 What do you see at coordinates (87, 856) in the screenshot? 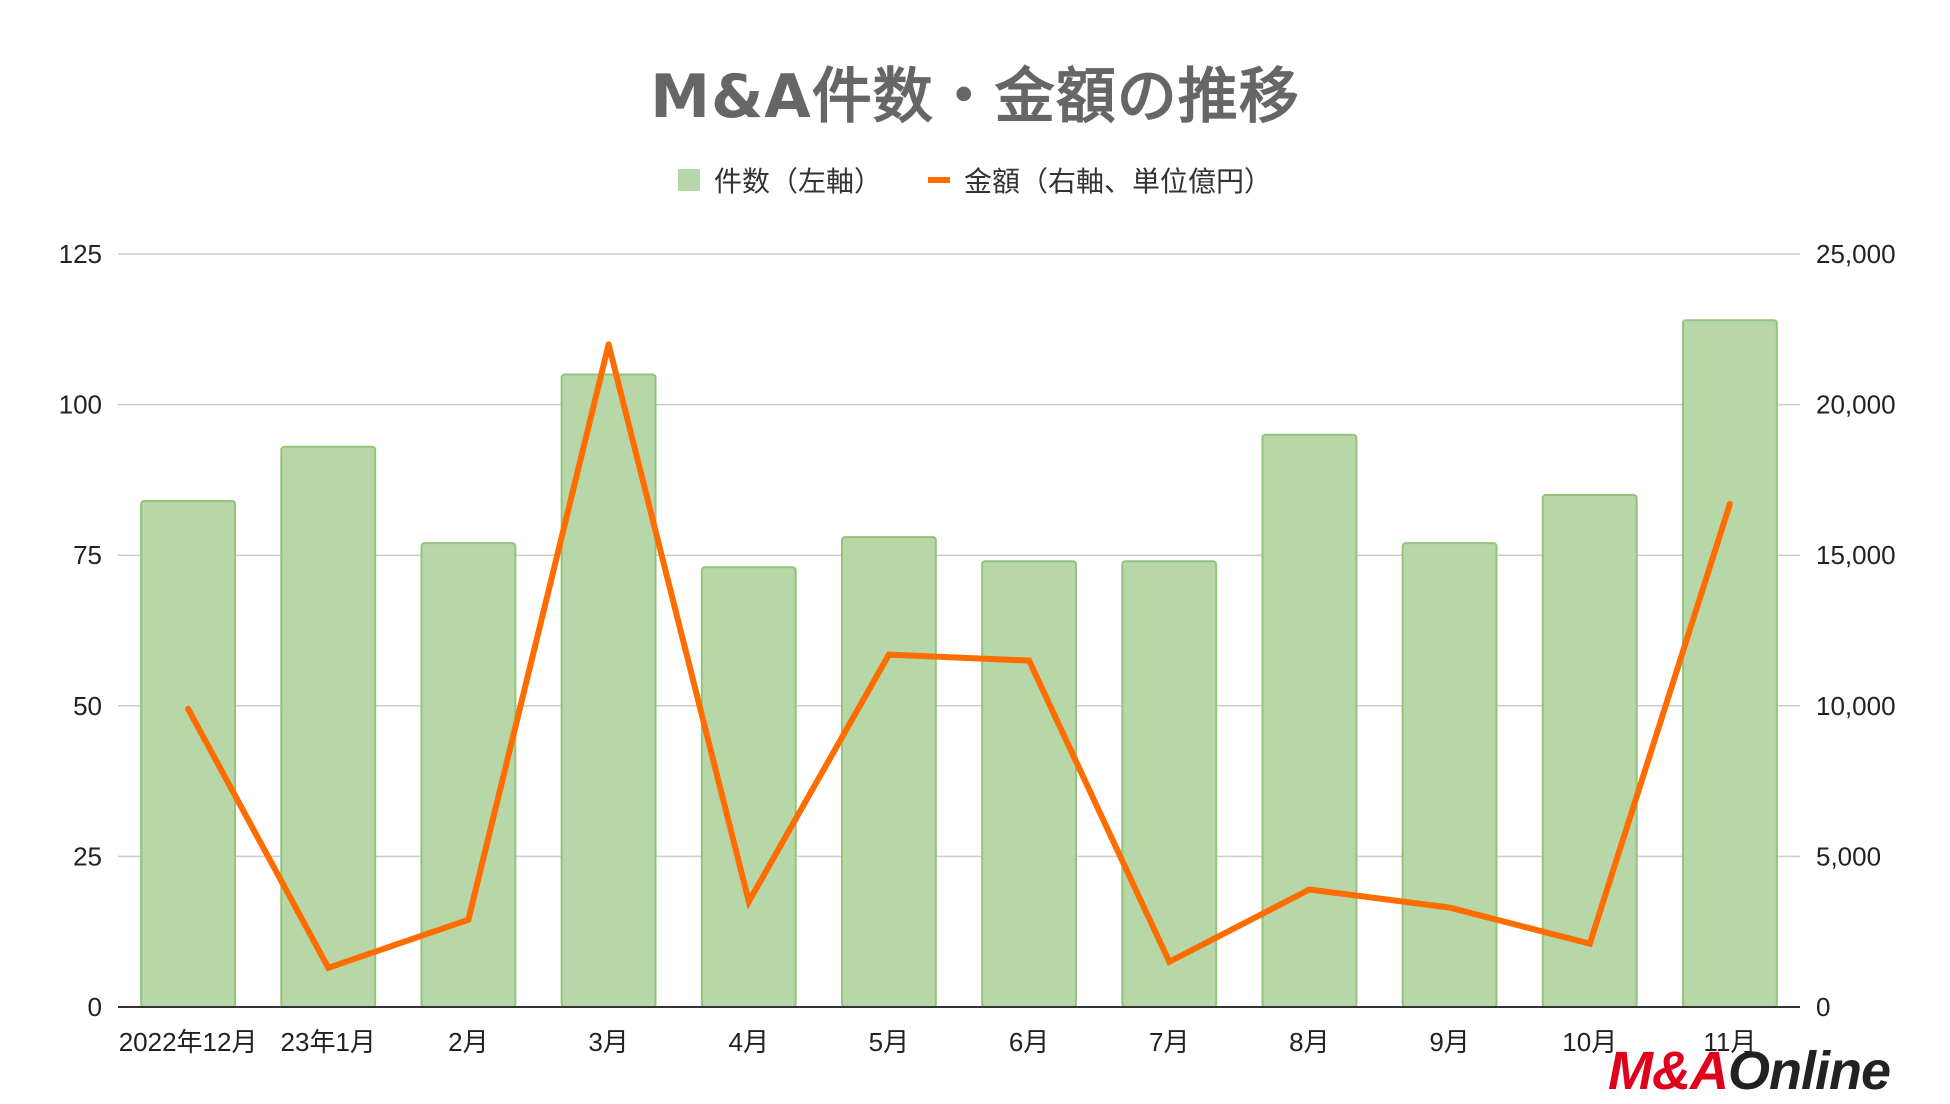
I see `y-left-tick-label: 25` at bounding box center [87, 856].